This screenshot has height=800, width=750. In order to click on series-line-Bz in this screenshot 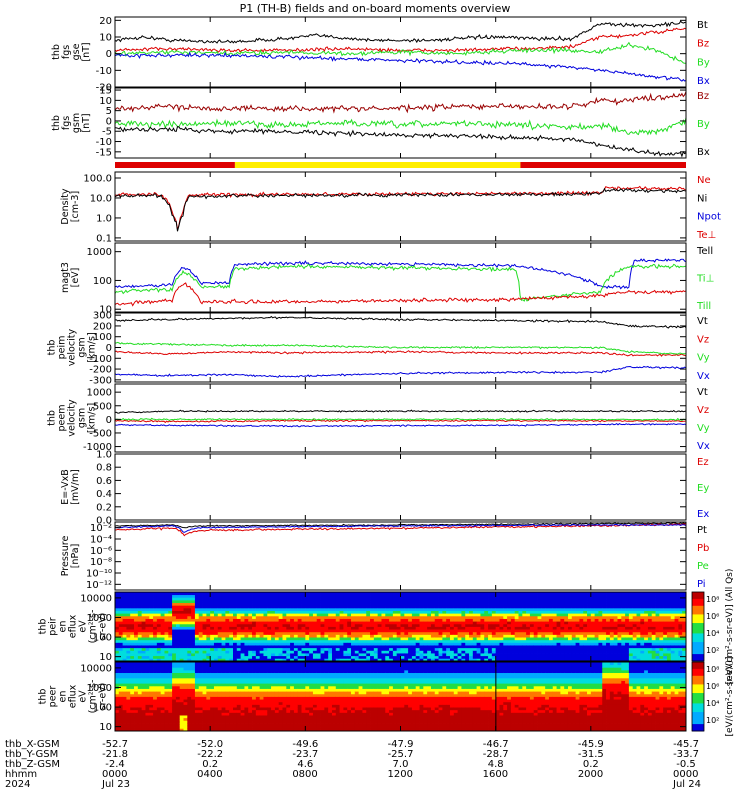, I will do `click(400, 41)`.